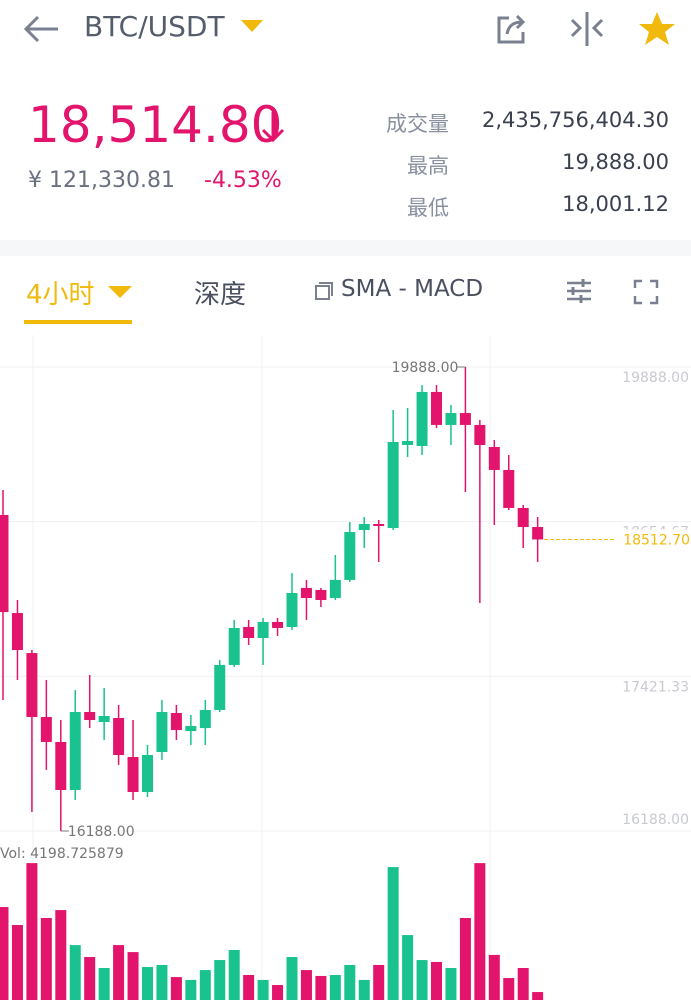  What do you see at coordinates (575, 120) in the screenshot?
I see `stat-value: 2,435,756,404.30` at bounding box center [575, 120].